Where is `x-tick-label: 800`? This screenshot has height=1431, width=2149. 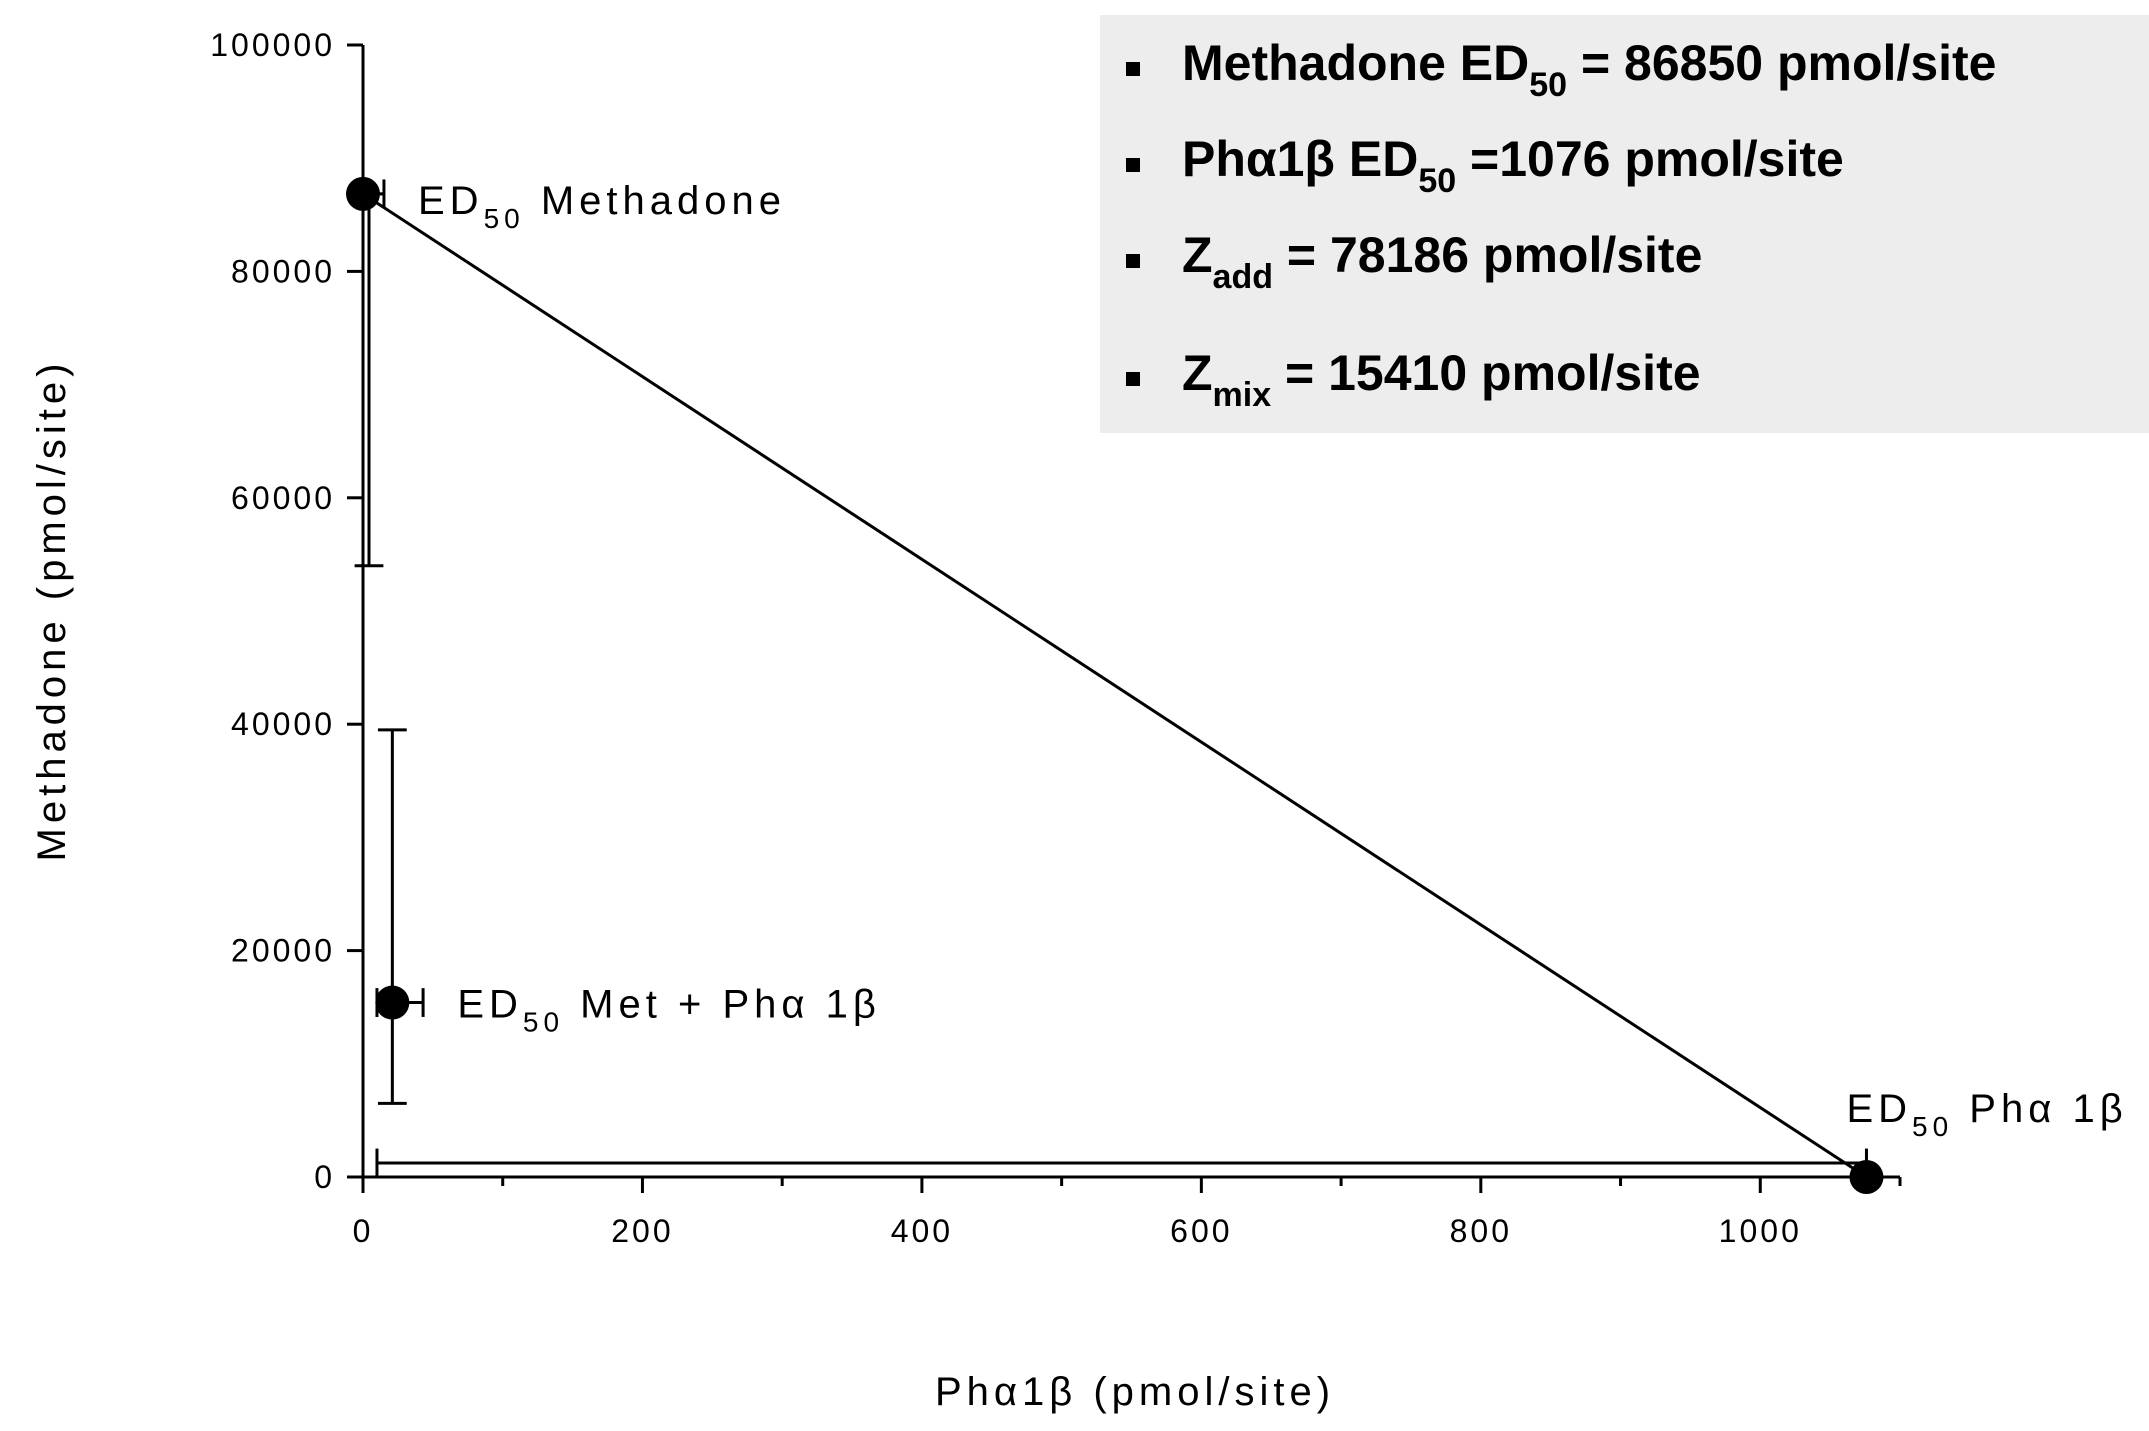 x-tick-label: 800 is located at coordinates (1481, 1231).